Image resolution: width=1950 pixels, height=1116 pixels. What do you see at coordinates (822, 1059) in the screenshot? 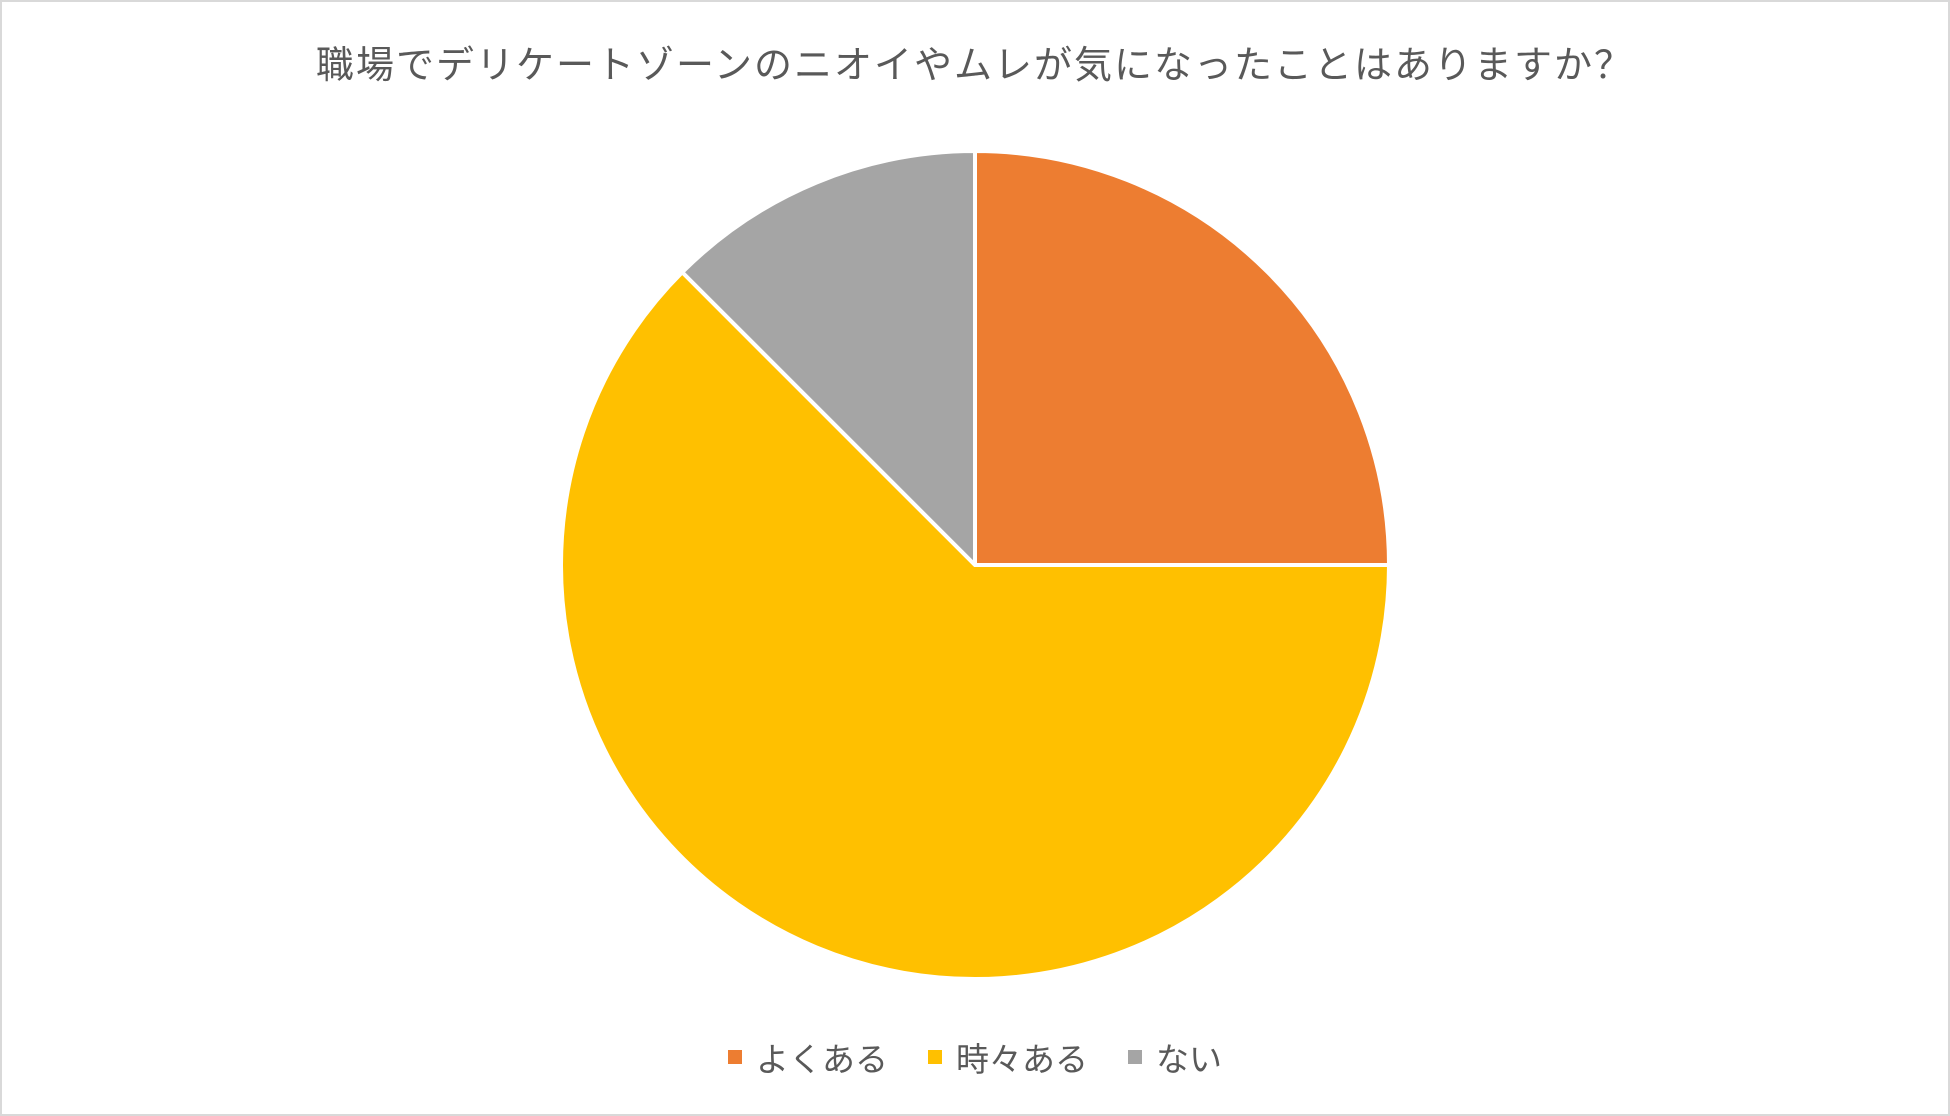
I see `legend-label-often: よくある` at bounding box center [822, 1059].